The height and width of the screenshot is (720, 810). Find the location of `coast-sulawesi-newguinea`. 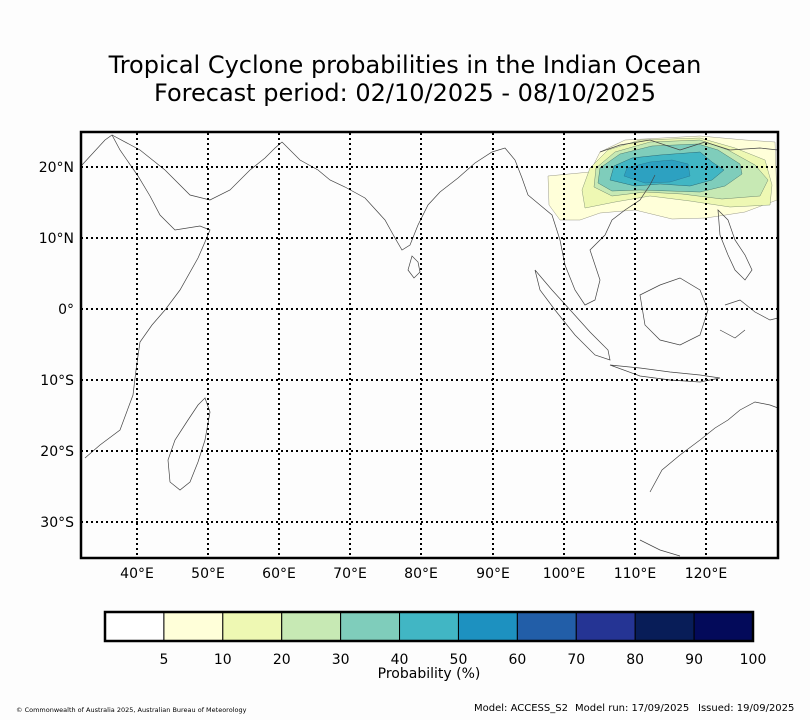

coast-sulawesi-newguinea is located at coordinates (749, 319).